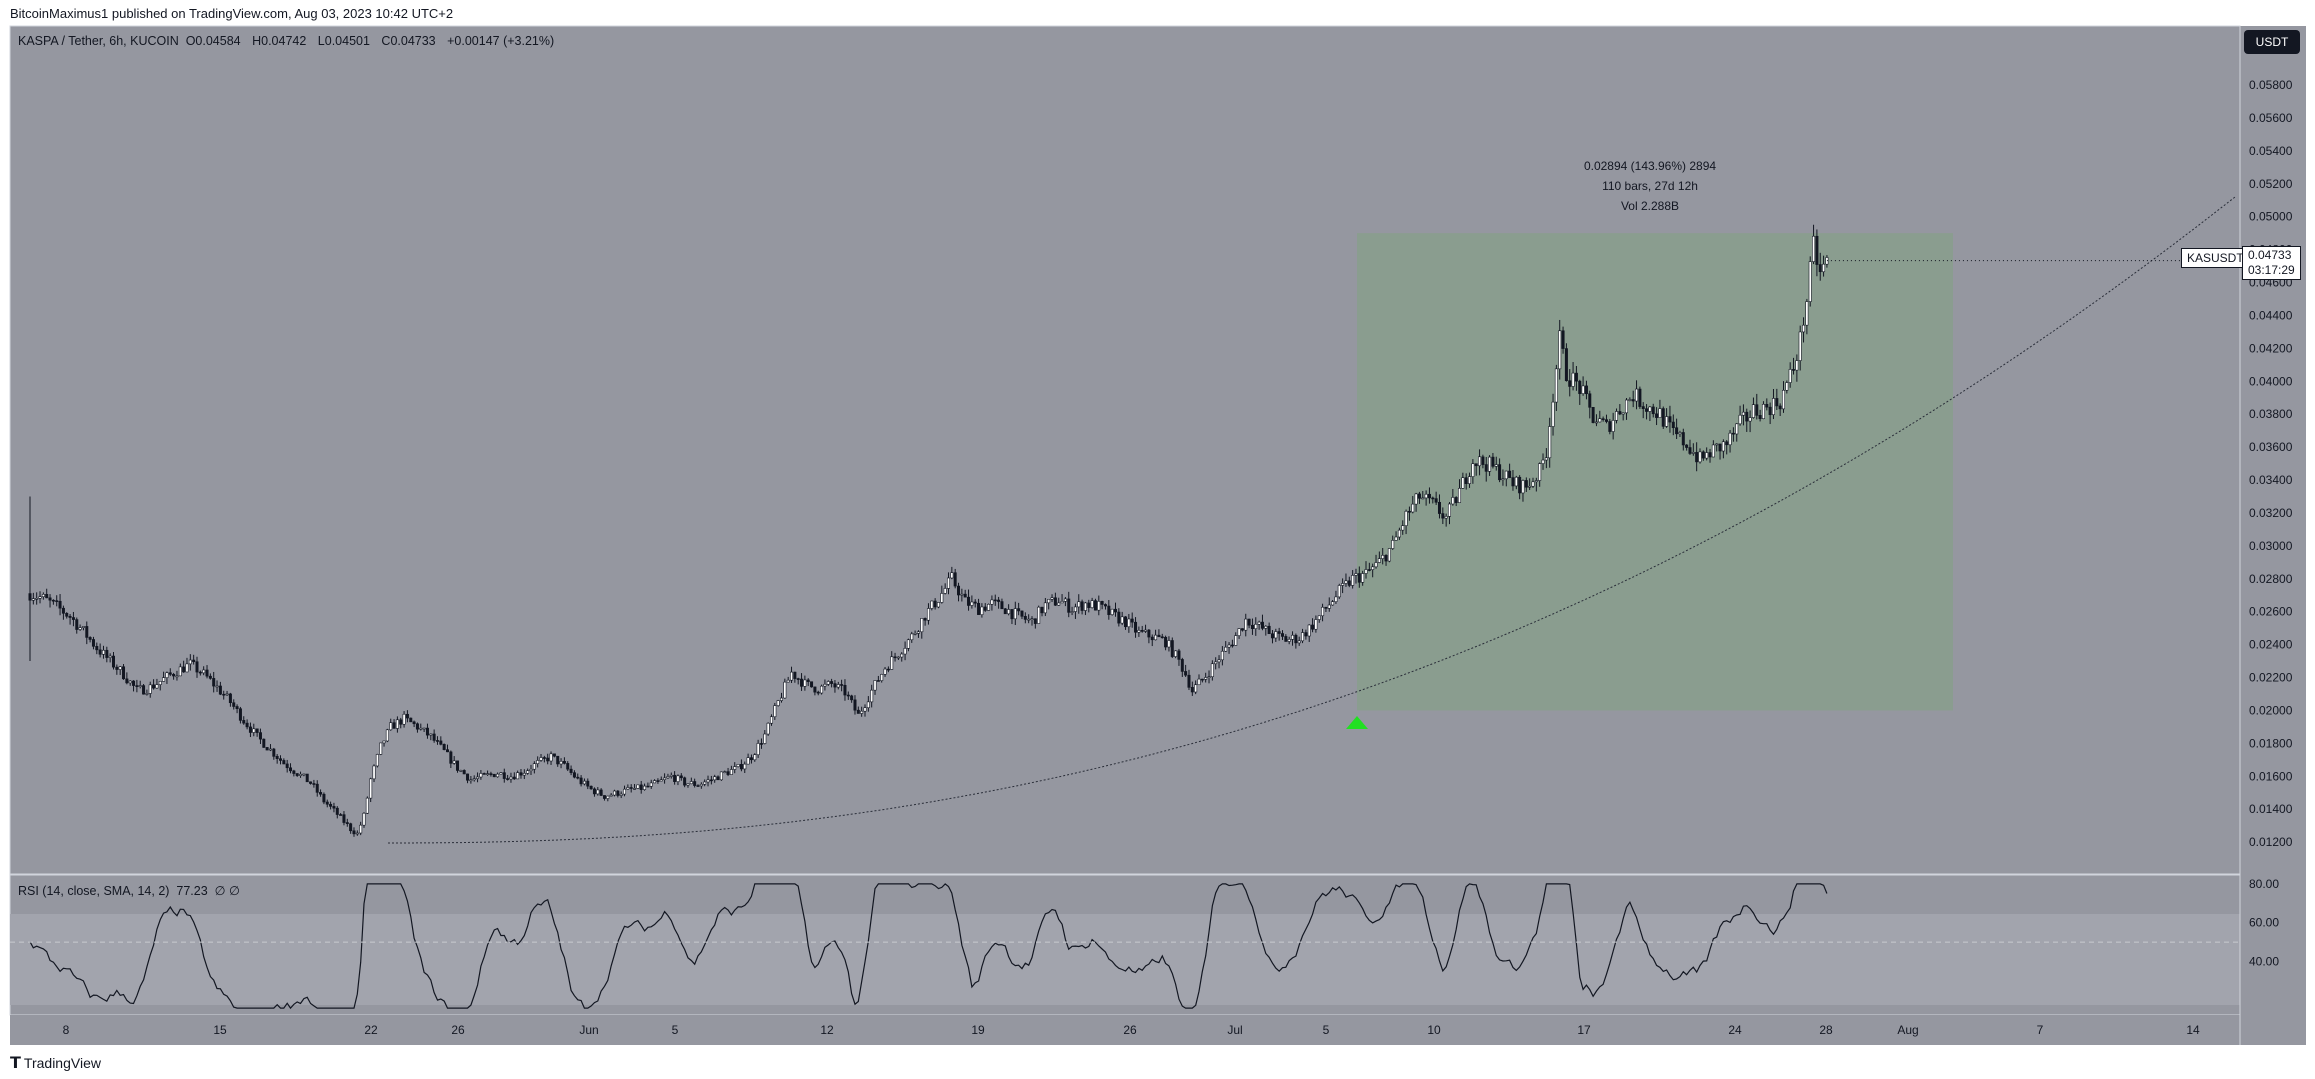 The width and height of the screenshot is (2315, 1079). Describe the element at coordinates (2271, 315) in the screenshot. I see `price-tick-label: 0.04400` at that location.